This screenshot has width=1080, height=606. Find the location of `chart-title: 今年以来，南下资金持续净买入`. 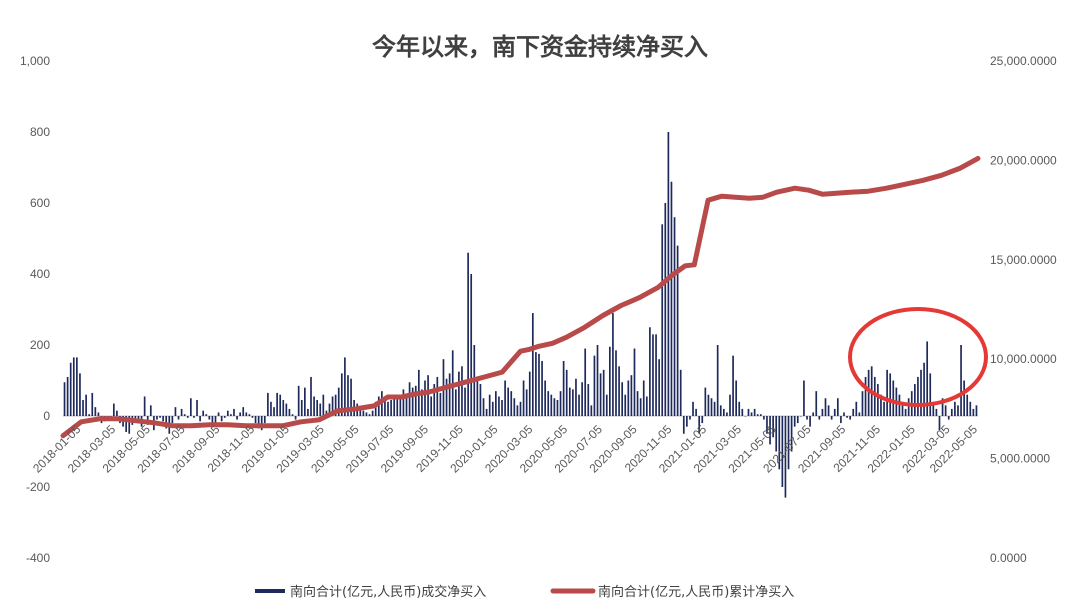

chart-title: 今年以来，南下资金持续净买入 is located at coordinates (540, 47).